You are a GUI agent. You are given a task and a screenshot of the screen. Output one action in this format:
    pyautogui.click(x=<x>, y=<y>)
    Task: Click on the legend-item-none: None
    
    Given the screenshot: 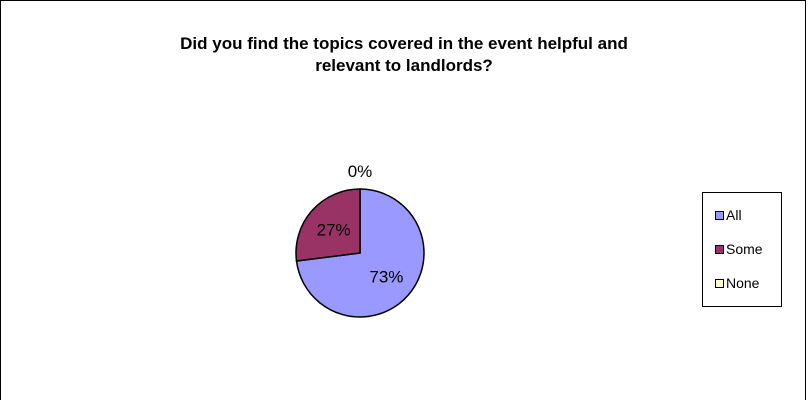 What is the action you would take?
    pyautogui.click(x=737, y=283)
    